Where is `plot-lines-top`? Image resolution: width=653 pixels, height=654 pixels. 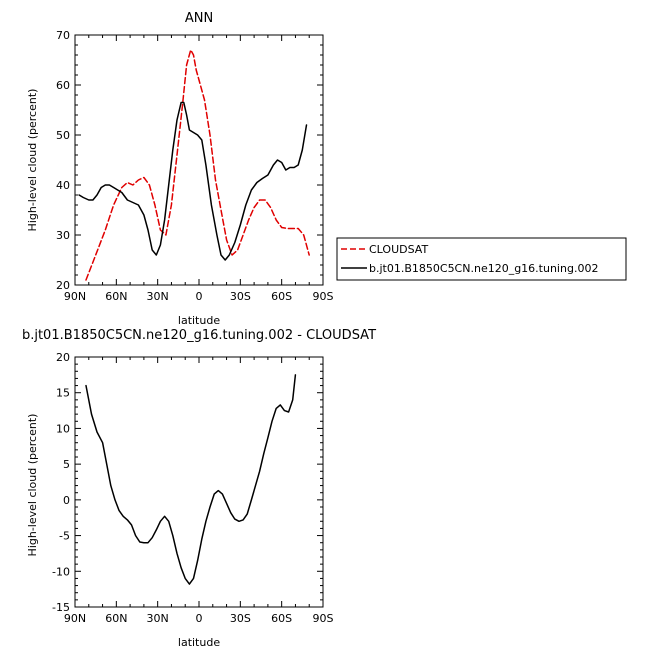
plot-lines-top is located at coordinates (194, 165).